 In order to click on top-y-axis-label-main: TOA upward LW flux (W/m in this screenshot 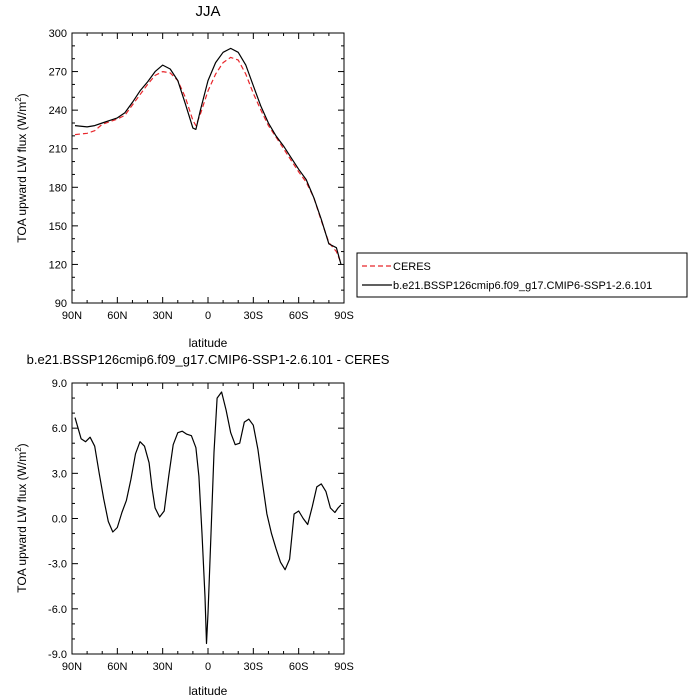, I will do `click(22, 172)`.